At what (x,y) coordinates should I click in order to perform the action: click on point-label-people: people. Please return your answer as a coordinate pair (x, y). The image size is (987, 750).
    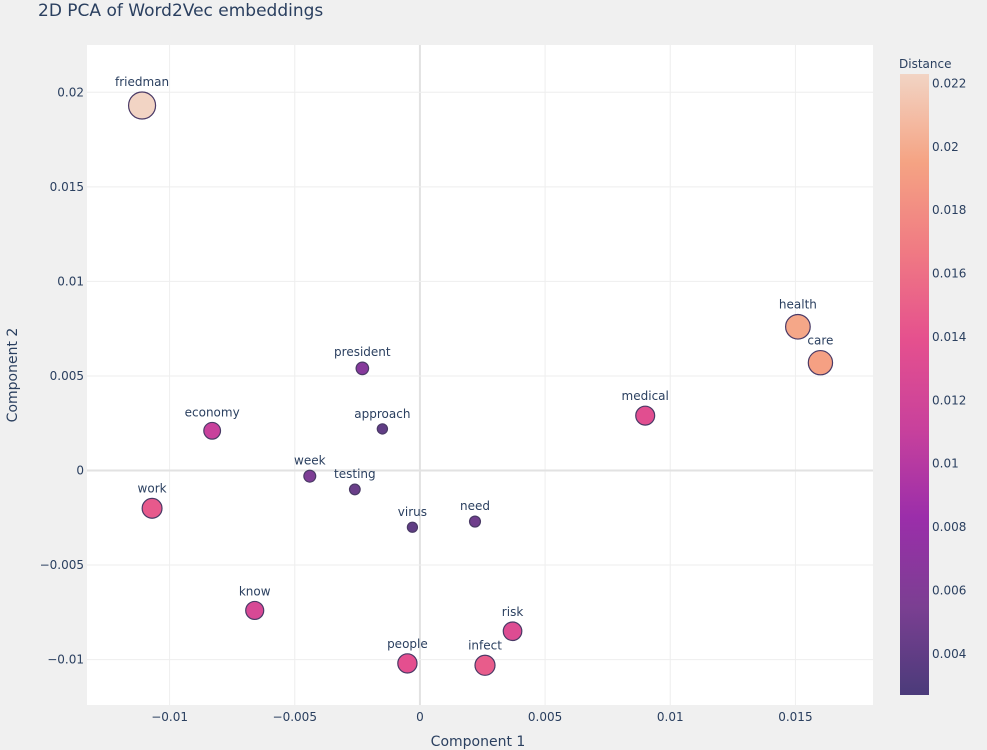
    Looking at the image, I should click on (407, 644).